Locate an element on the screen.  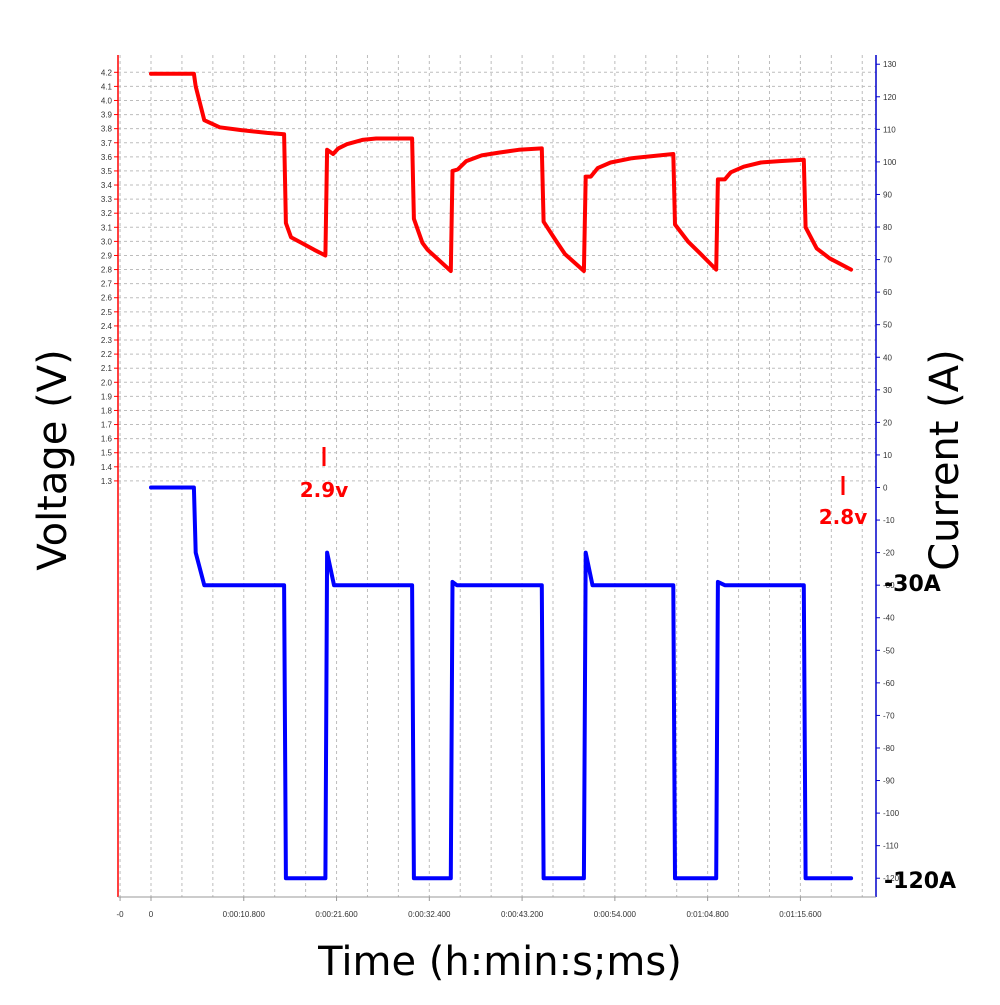
x-tick-label: 0:01:15.600 is located at coordinates (800, 914).